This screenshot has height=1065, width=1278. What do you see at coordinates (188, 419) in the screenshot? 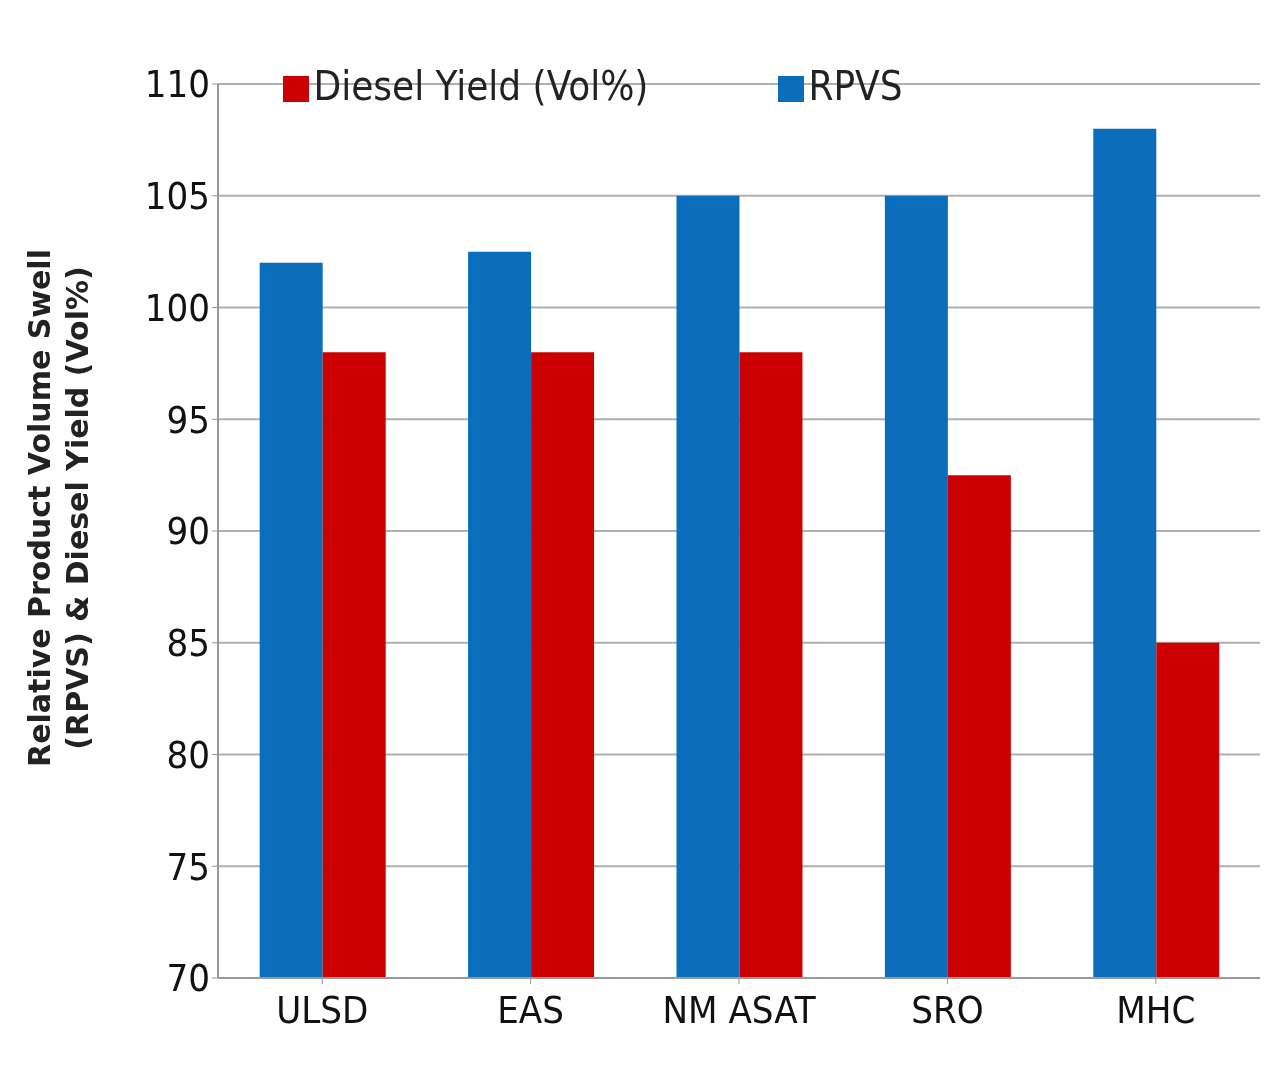
I see `y-tick-label: 95` at bounding box center [188, 419].